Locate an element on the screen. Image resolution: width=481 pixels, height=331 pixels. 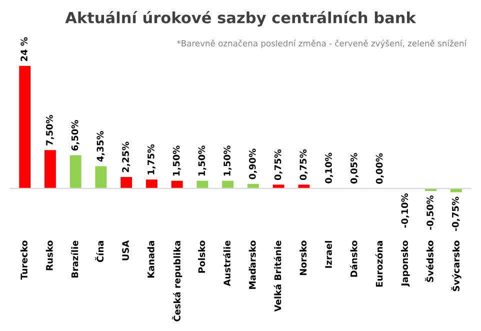
data-label: 6,50% is located at coordinates (75, 135).